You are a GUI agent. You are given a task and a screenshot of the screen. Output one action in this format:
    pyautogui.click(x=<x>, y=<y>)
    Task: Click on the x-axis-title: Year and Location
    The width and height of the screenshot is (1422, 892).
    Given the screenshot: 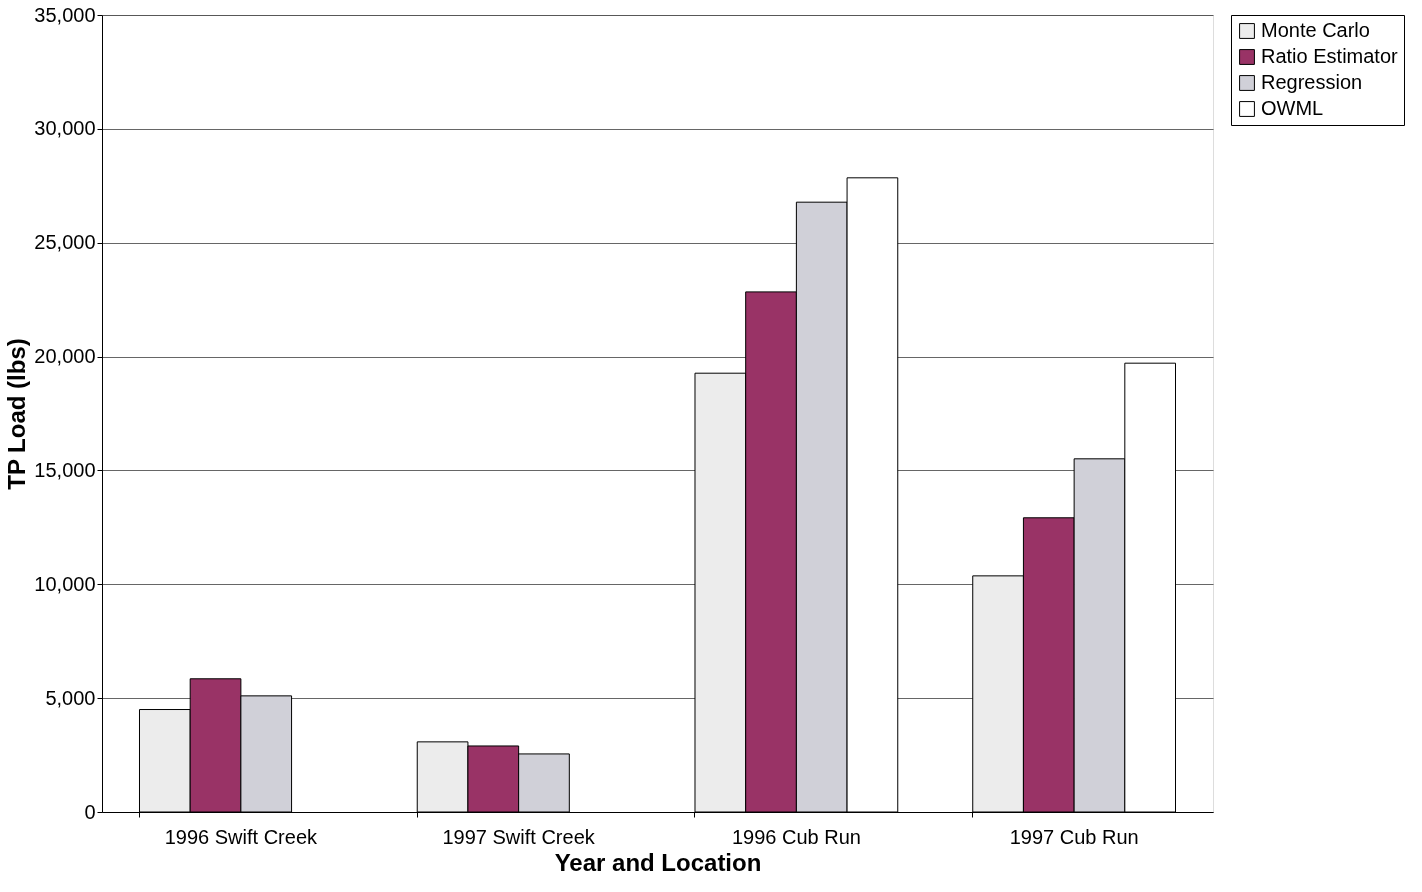 What is the action you would take?
    pyautogui.click(x=658, y=862)
    